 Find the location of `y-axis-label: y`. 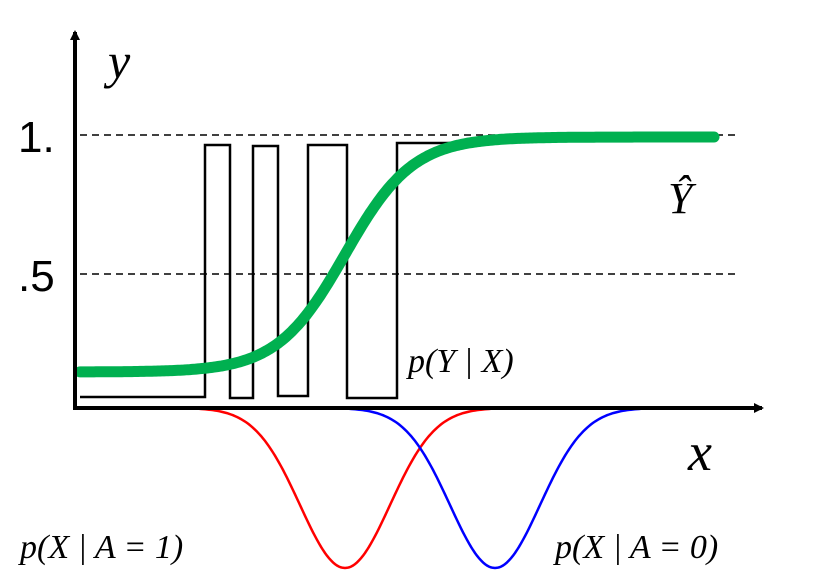

y-axis-label: y is located at coordinates (117, 61).